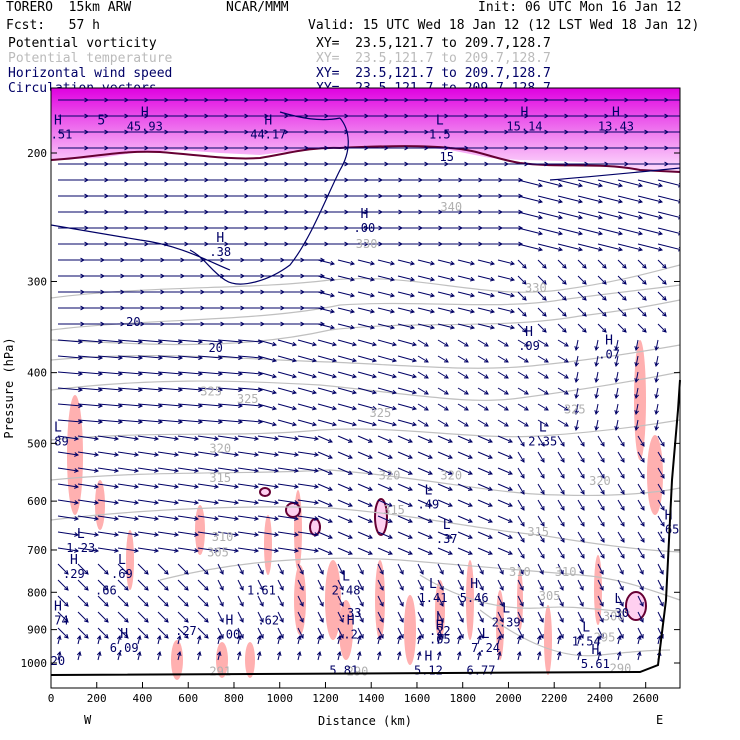 The height and width of the screenshot is (740, 740). I want to click on legend-vectors-xy: XY= 23.5,121.7 to 209.7,128.7, so click(433, 88).